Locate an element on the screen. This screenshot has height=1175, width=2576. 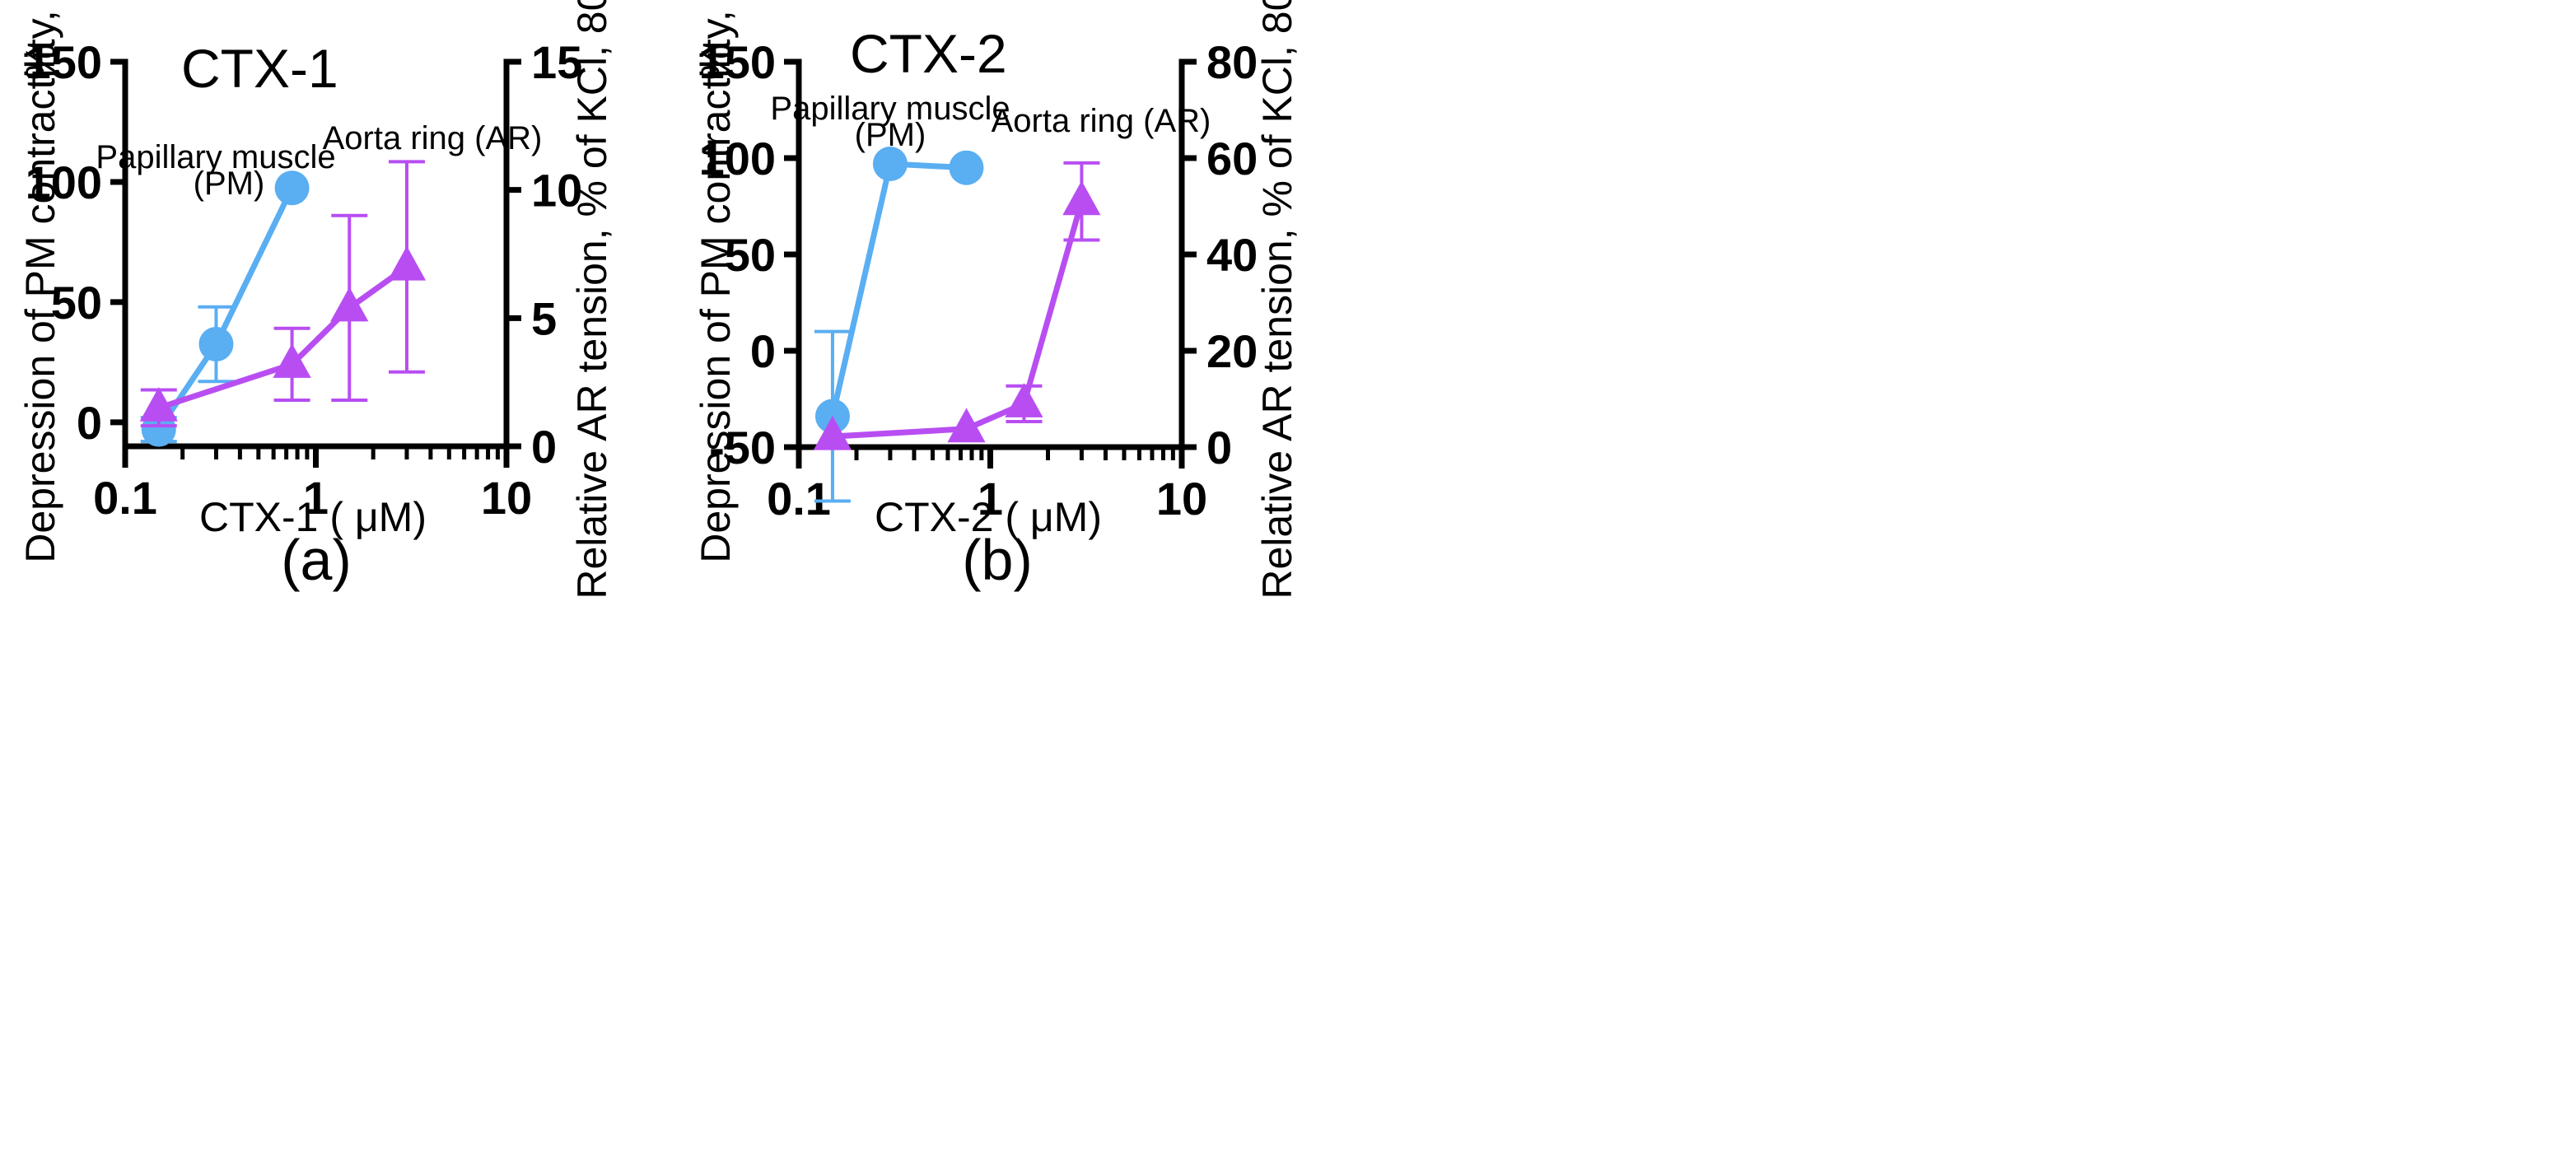
x-axis-title: CTX-1 ( μM) is located at coordinates (313, 517).